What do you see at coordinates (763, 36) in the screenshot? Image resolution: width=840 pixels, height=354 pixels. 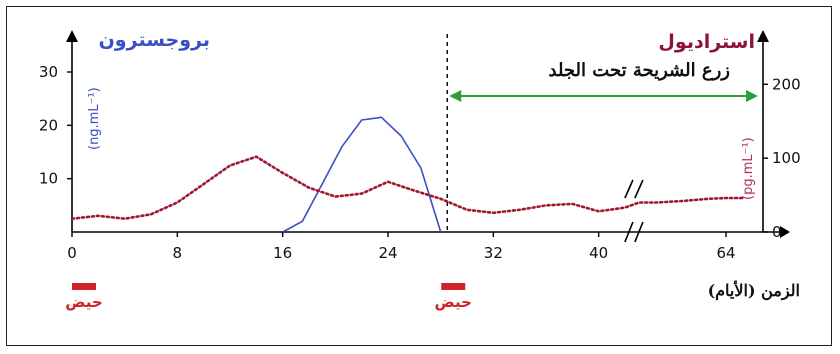 I see `right-y-axis-arrow` at bounding box center [763, 36].